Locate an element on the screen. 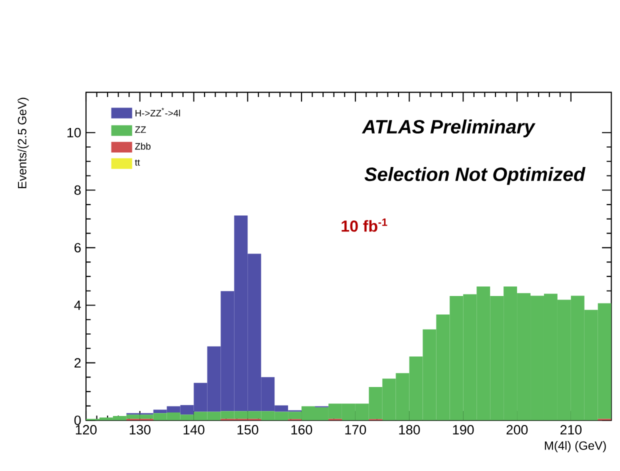  y-tick-label: 6 is located at coordinates (77, 247).